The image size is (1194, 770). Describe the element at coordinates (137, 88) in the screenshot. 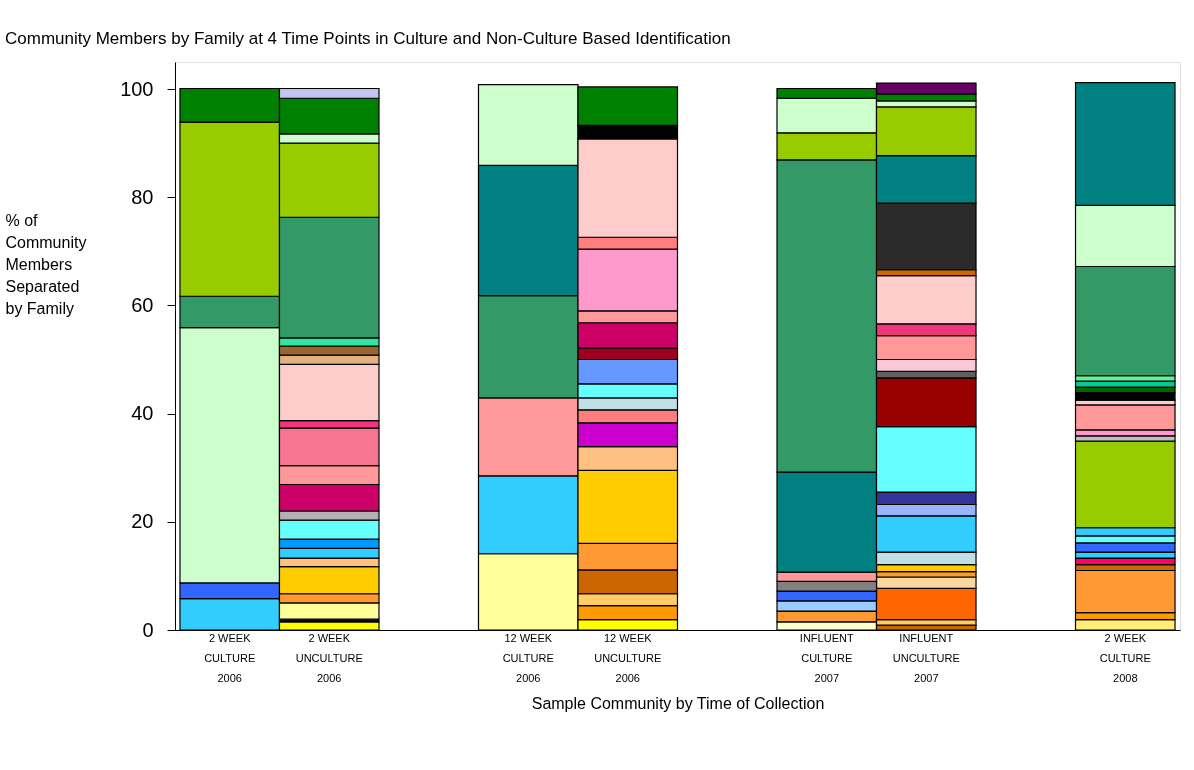

I see `y-tick-label: 100` at that location.